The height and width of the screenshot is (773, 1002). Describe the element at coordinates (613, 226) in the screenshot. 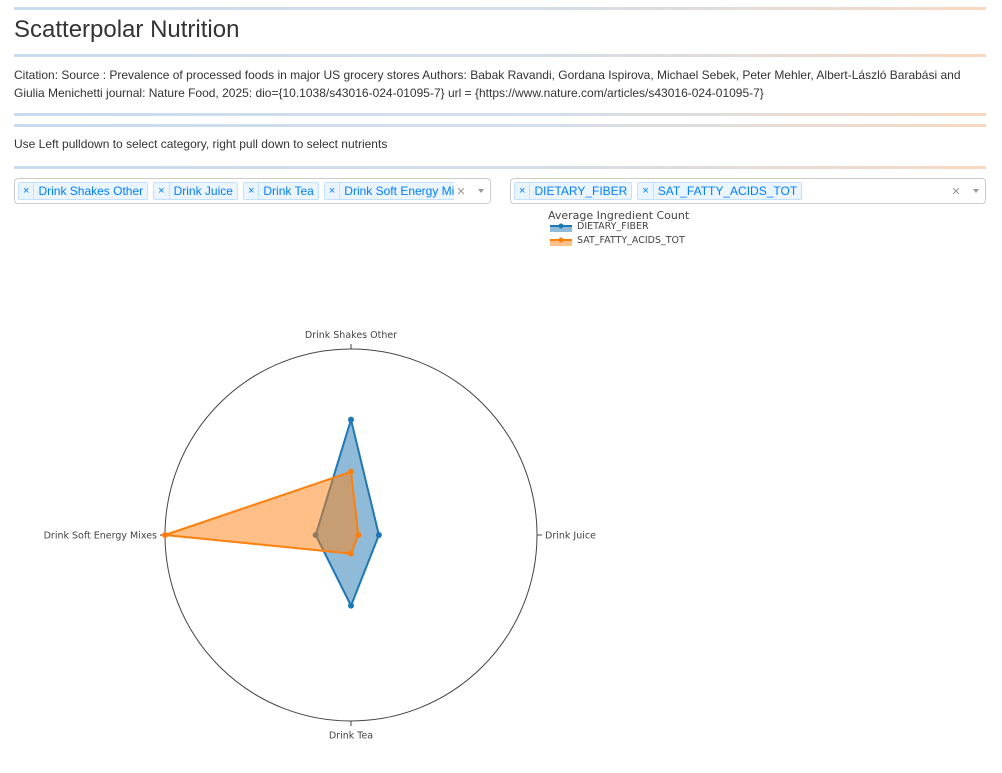

I see `legend-item-label: DIETARY_FIBER` at that location.